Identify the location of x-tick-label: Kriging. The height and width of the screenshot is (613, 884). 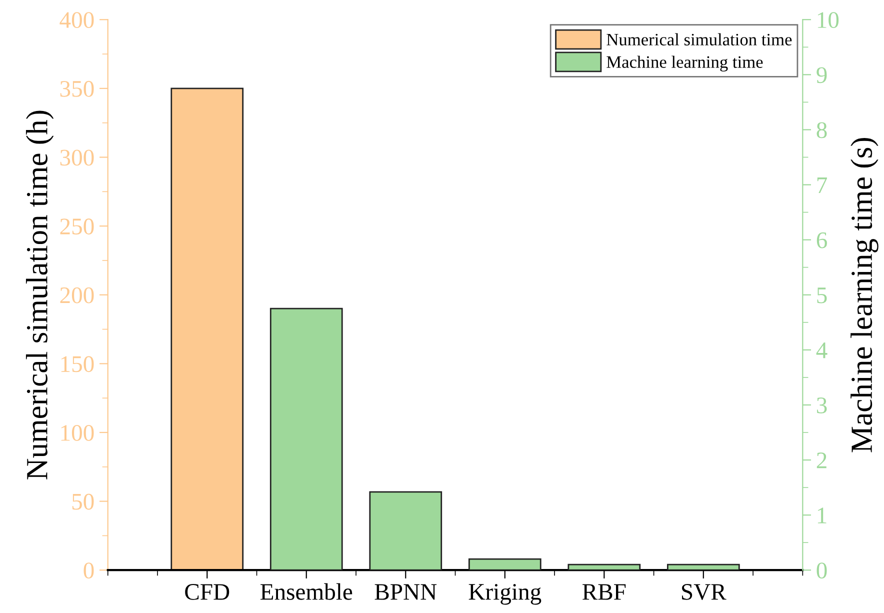
(505, 594).